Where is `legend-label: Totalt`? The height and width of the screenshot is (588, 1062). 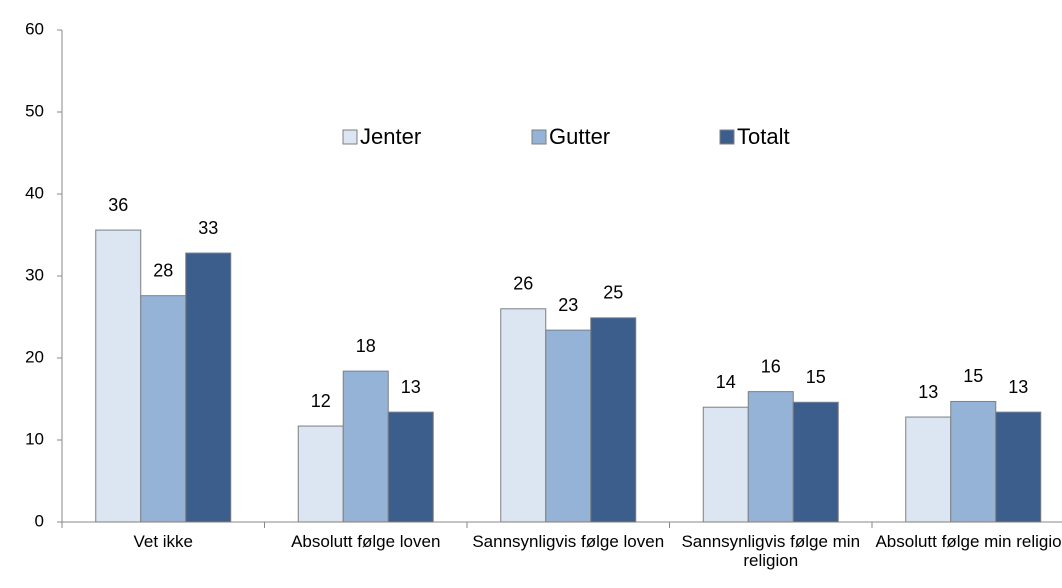
legend-label: Totalt is located at coordinates (763, 136).